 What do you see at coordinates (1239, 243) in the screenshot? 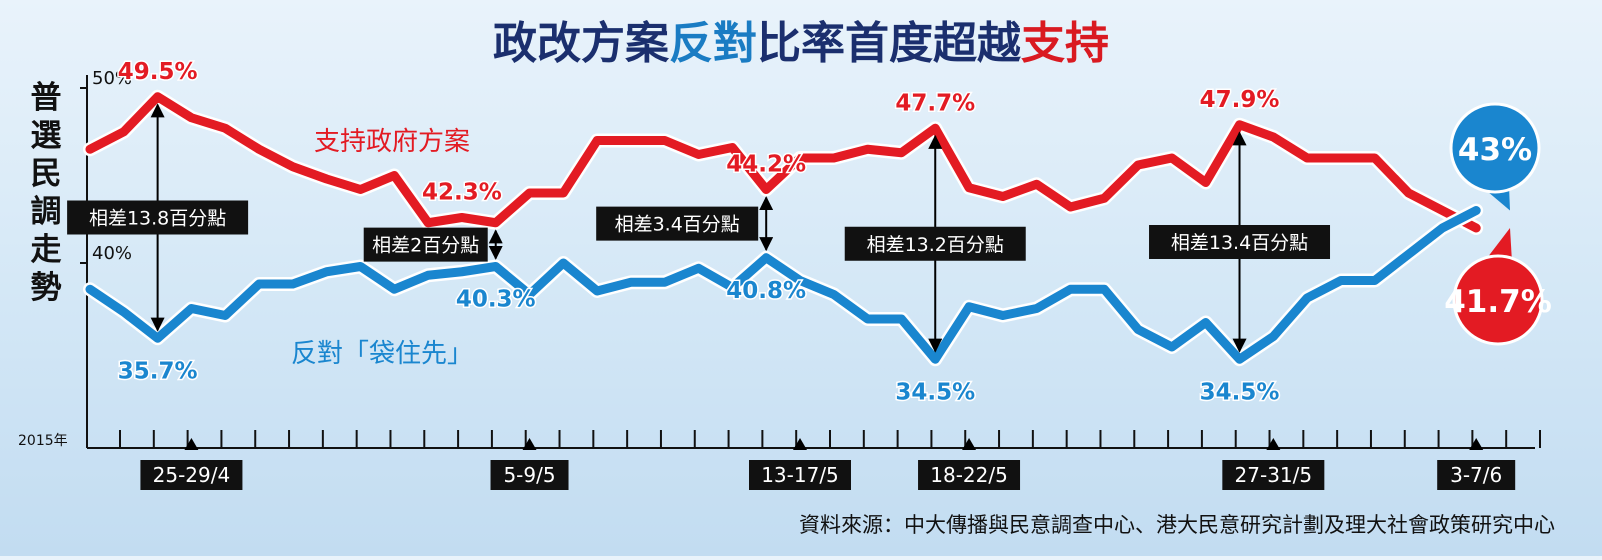
I see `gap-label: 相差13.4百分點` at bounding box center [1239, 243].